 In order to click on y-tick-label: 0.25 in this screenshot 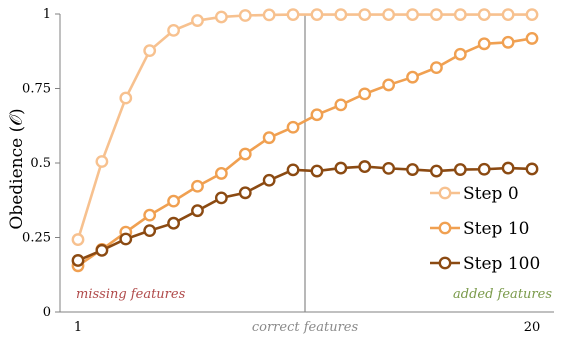, I will do `click(36, 238)`.